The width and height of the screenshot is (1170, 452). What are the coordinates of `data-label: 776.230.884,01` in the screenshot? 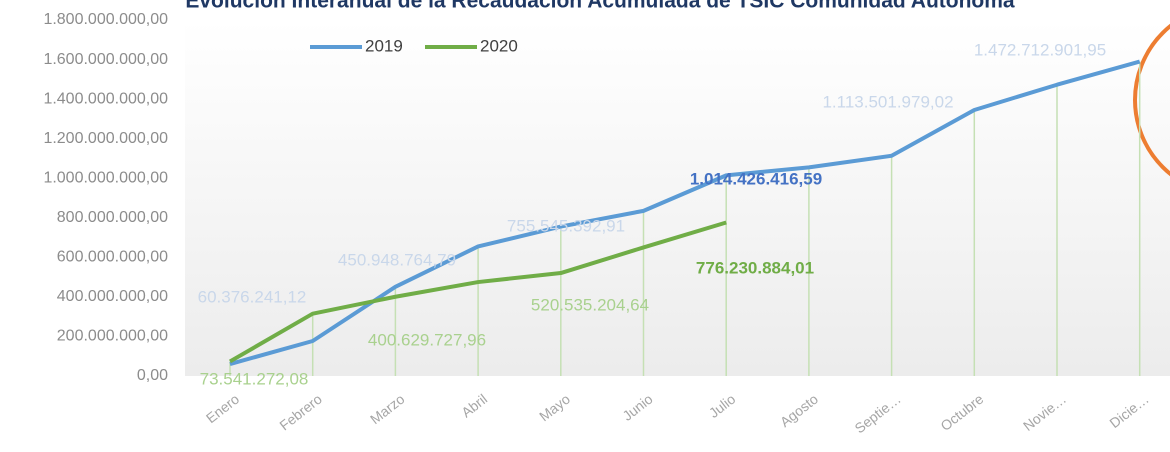 It's located at (755, 267).